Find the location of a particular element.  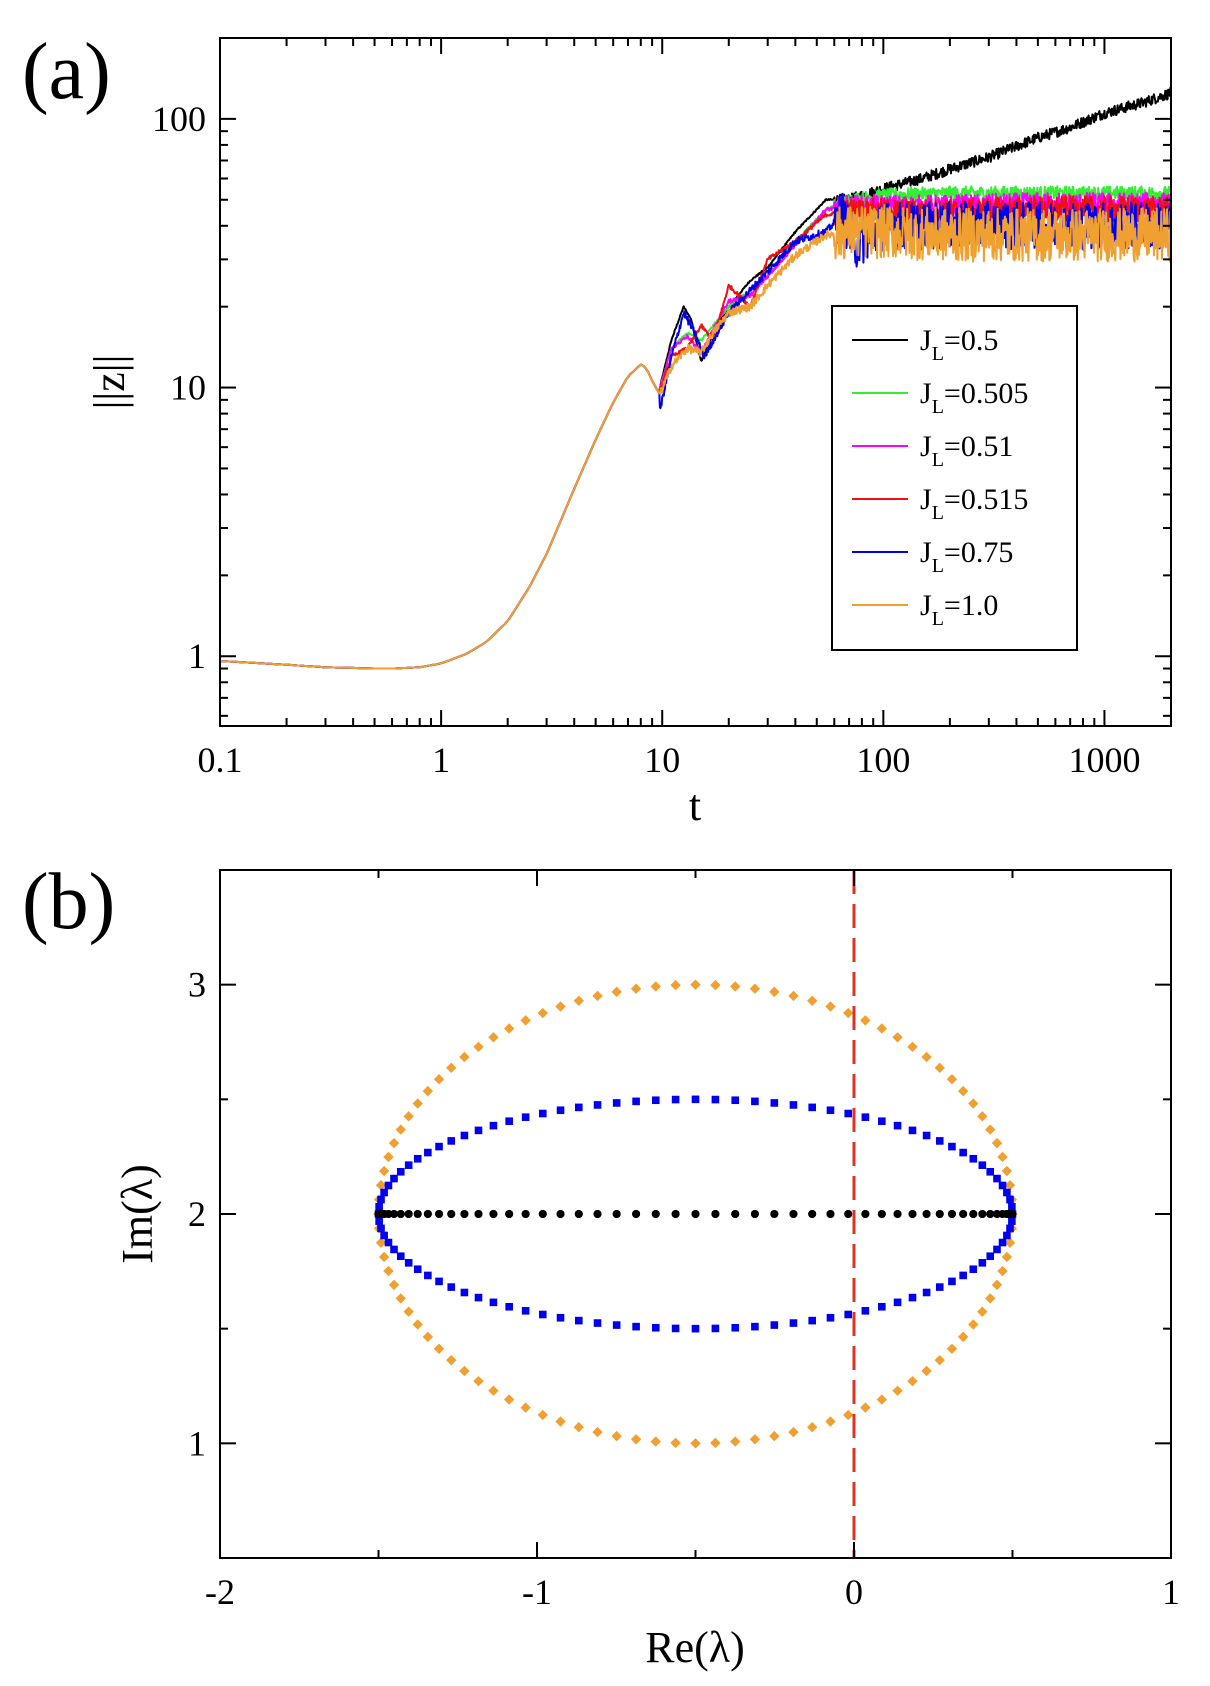

legend-label: JL=0.505 is located at coordinates (974, 397).